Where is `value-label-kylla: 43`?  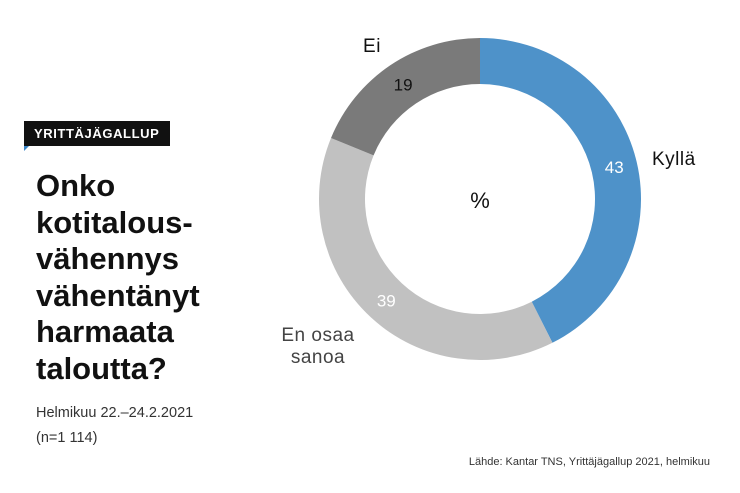
value-label-kylla: 43 is located at coordinates (614, 167).